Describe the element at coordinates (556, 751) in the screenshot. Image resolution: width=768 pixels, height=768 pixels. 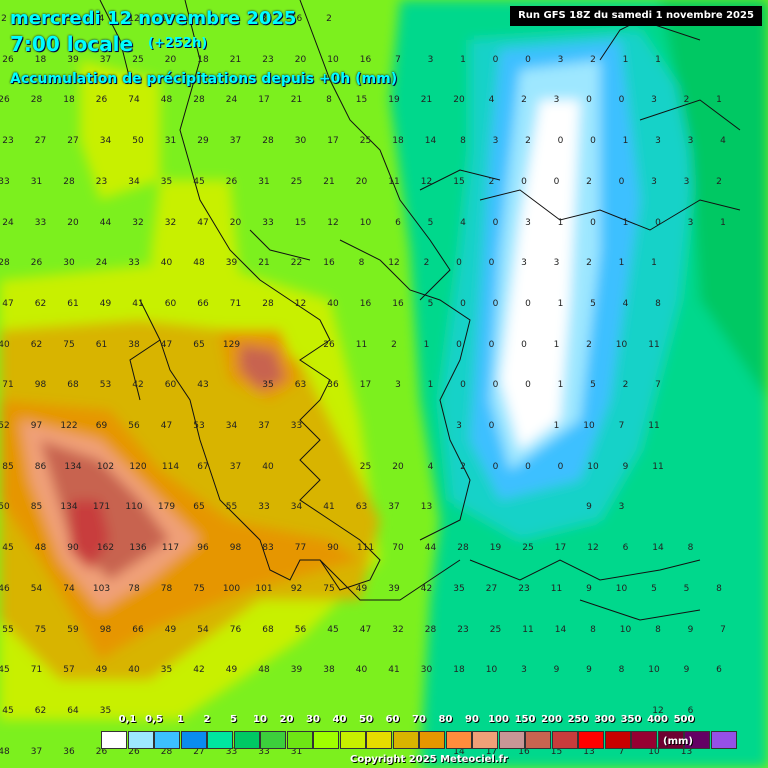
I see `grid-value: 15` at that location.